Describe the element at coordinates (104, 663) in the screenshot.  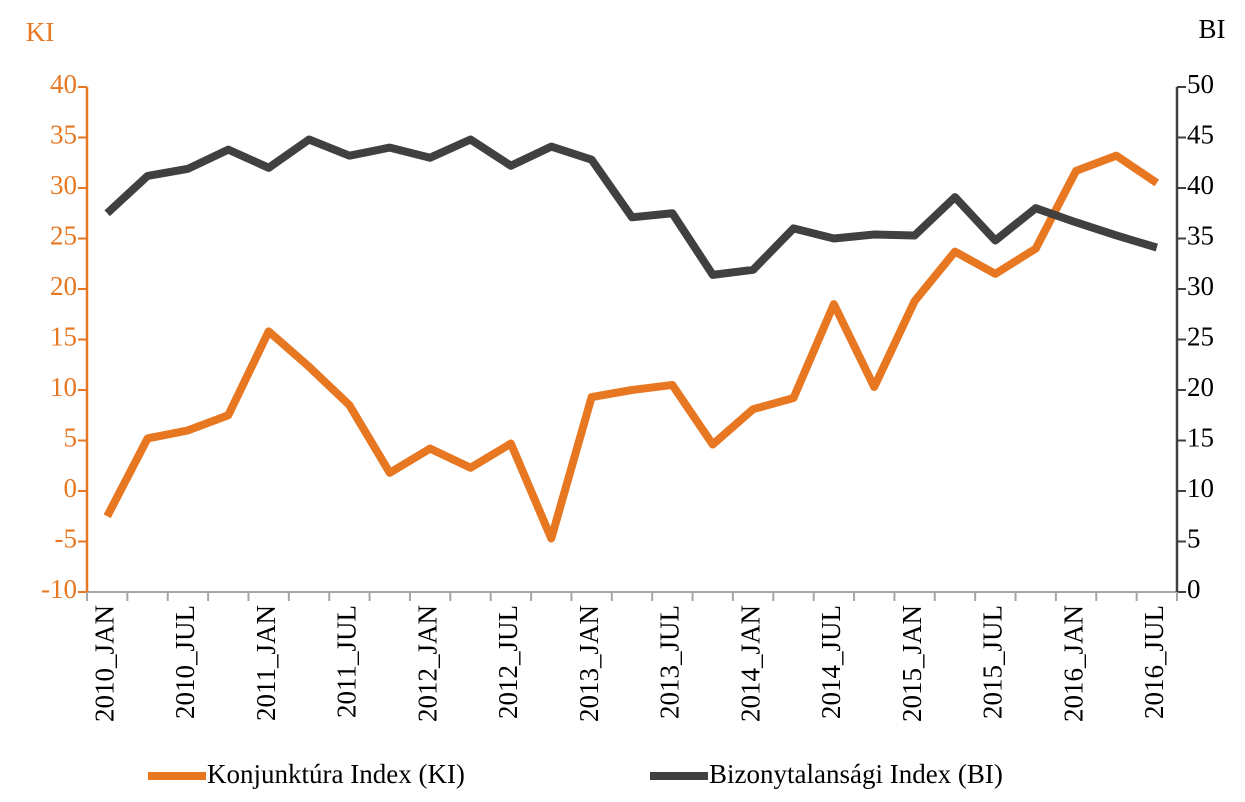
I see `x-tick-label: 2010_JAN` at that location.